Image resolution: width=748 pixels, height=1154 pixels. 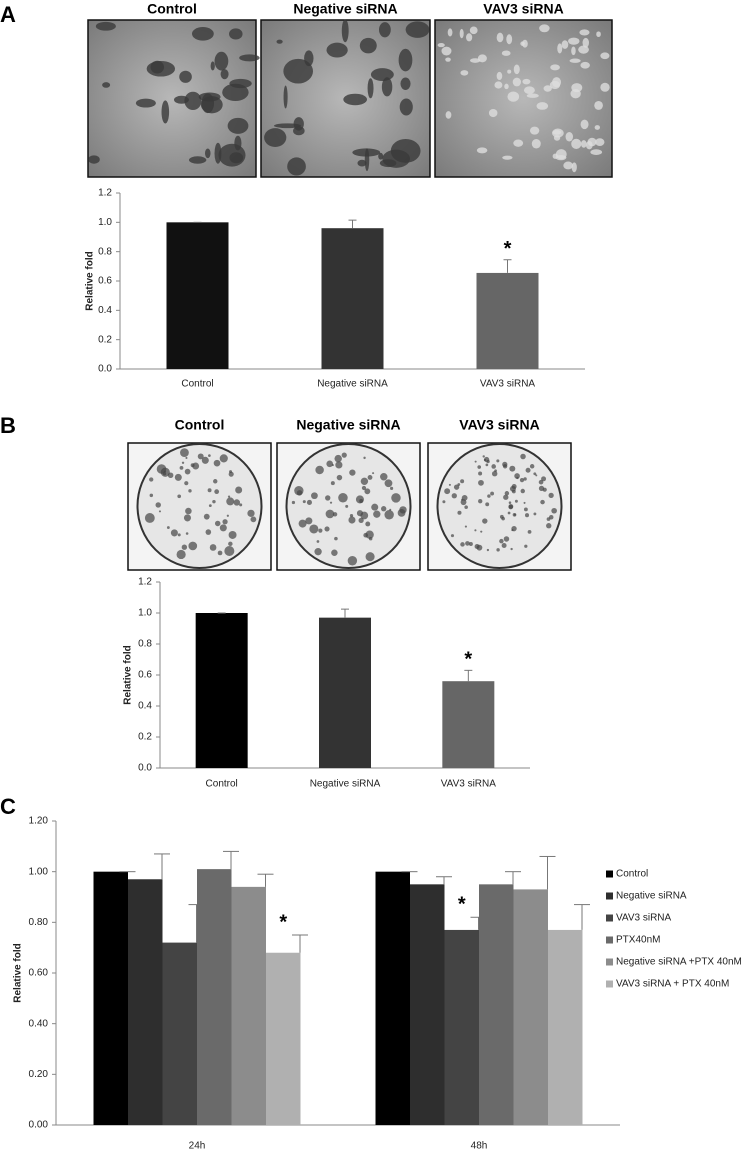 I want to click on legend-label: Negative siRNA, so click(x=651, y=896).